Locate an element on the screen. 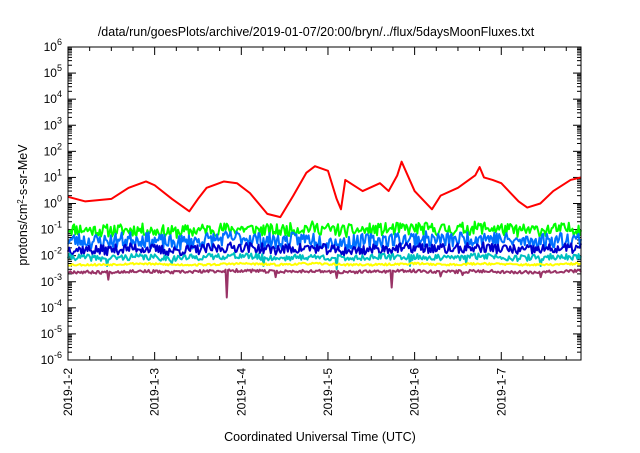 The image size is (640, 453). y-tick-label: 10⁵ is located at coordinates (53, 71).